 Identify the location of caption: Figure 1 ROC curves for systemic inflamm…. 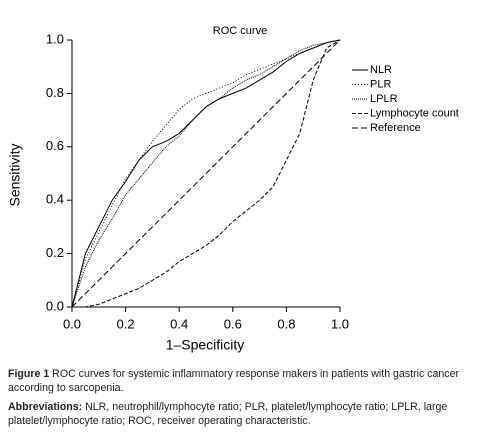
(239, 381).